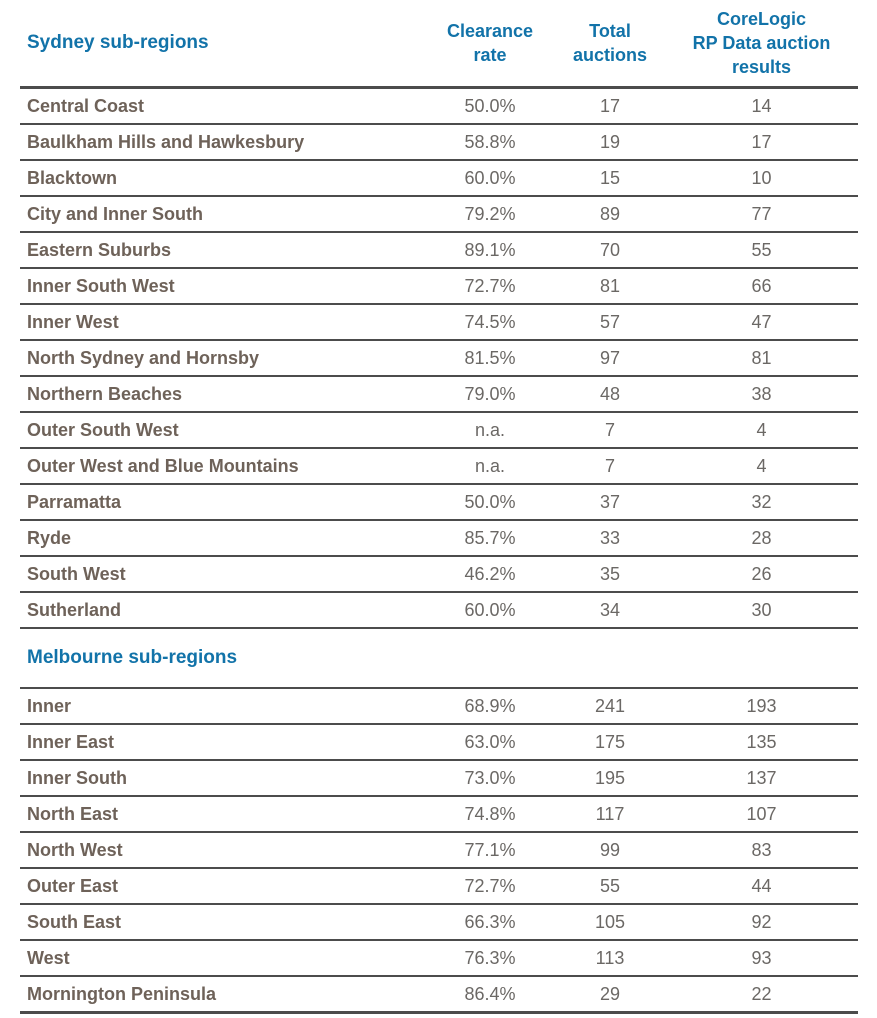  Describe the element at coordinates (610, 321) in the screenshot. I see `total-auctions-value: 57` at that location.